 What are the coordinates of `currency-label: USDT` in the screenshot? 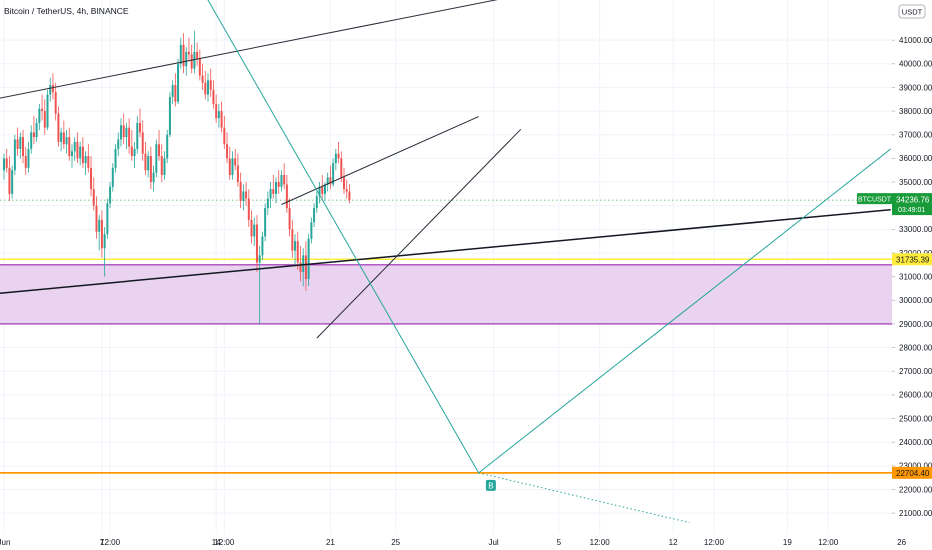 It's located at (912, 12).